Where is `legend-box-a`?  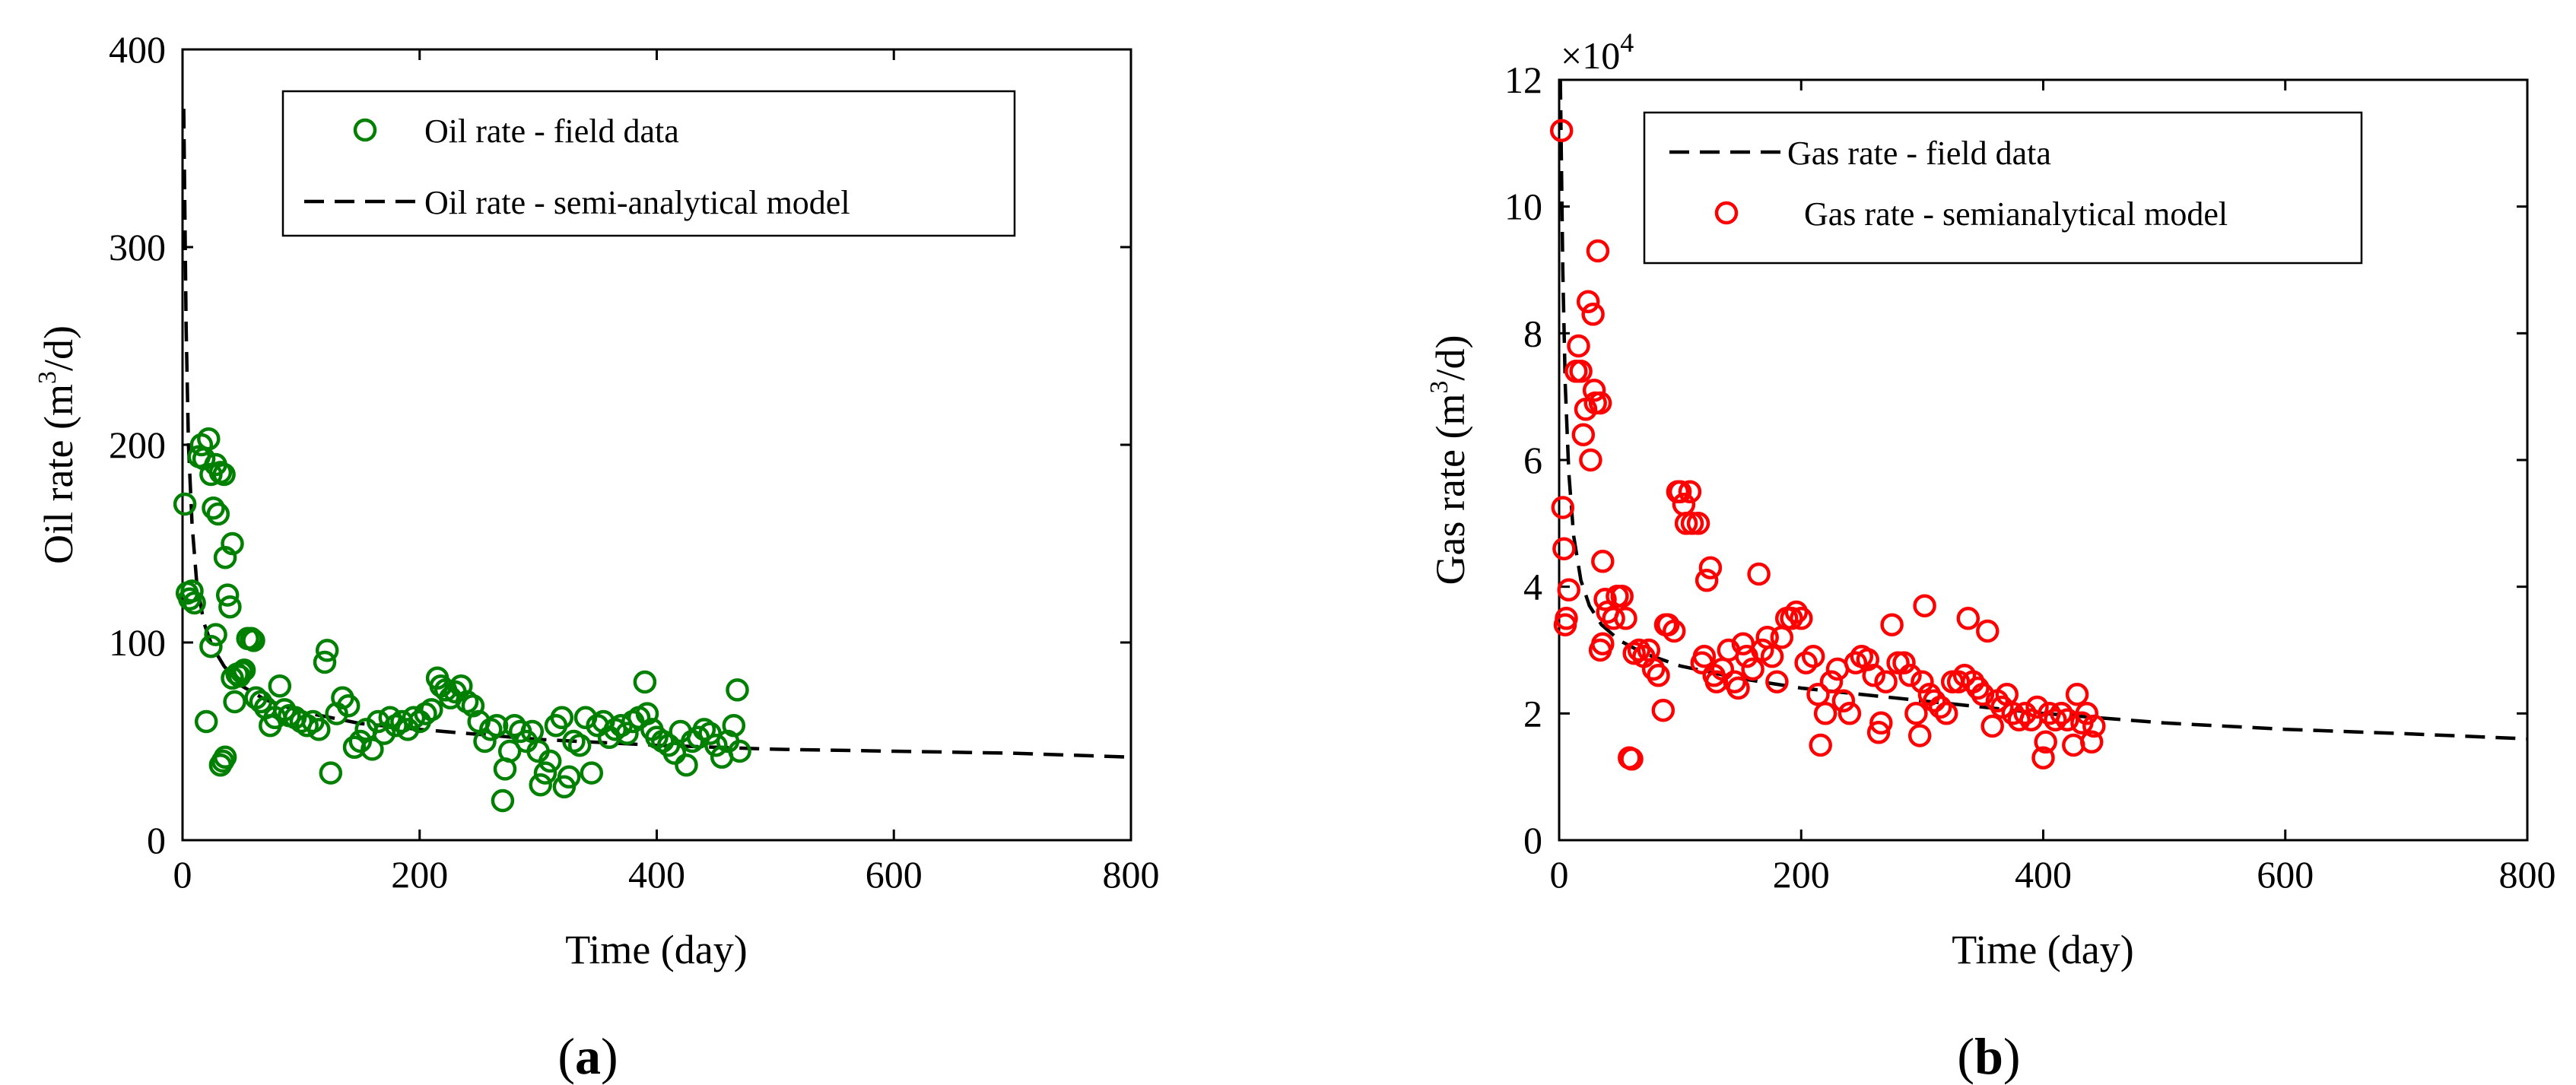 legend-box-a is located at coordinates (648, 163).